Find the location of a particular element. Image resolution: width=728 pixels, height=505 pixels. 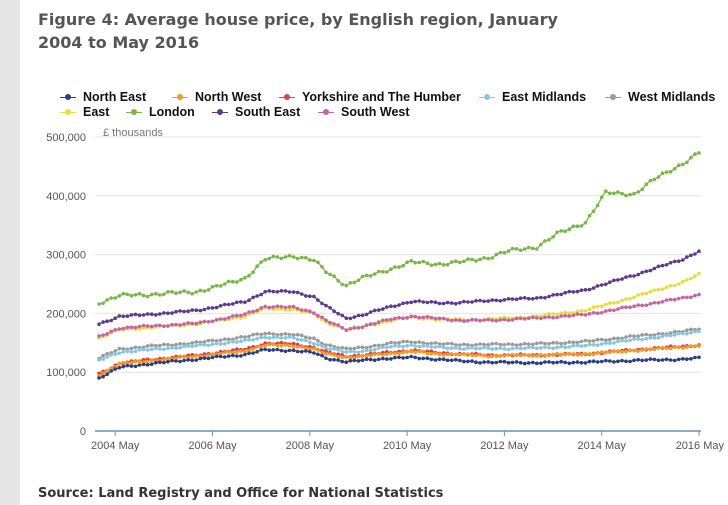

legend-swatch-yorkshire is located at coordinates (287, 97).